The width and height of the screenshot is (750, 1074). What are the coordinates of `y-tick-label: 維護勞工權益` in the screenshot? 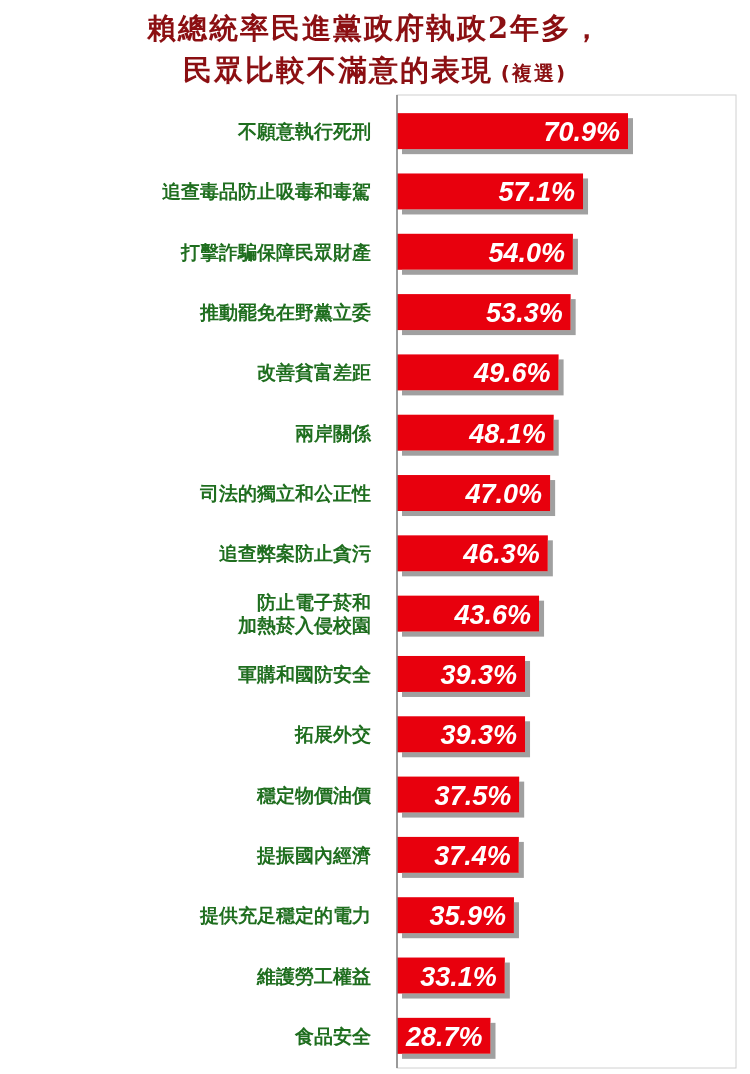 It's located at (313, 975).